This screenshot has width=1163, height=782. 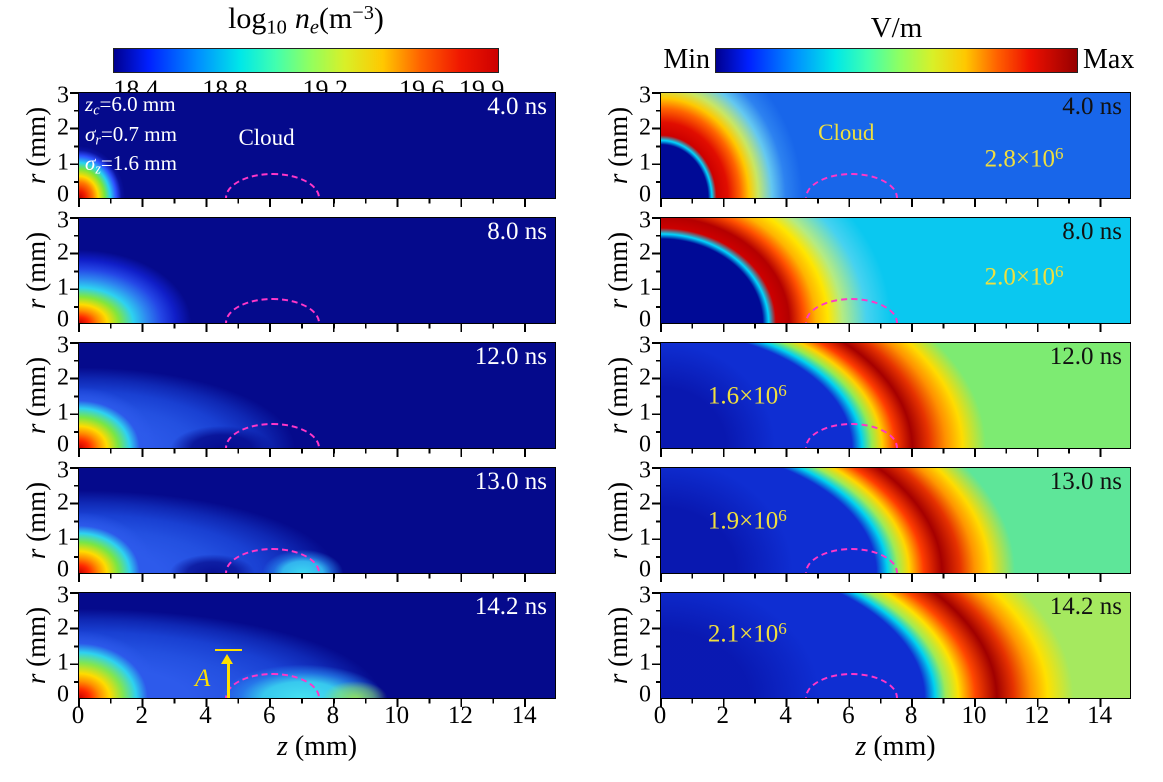 I want to click on time-label: 14.2 ns, so click(x=1085, y=606).